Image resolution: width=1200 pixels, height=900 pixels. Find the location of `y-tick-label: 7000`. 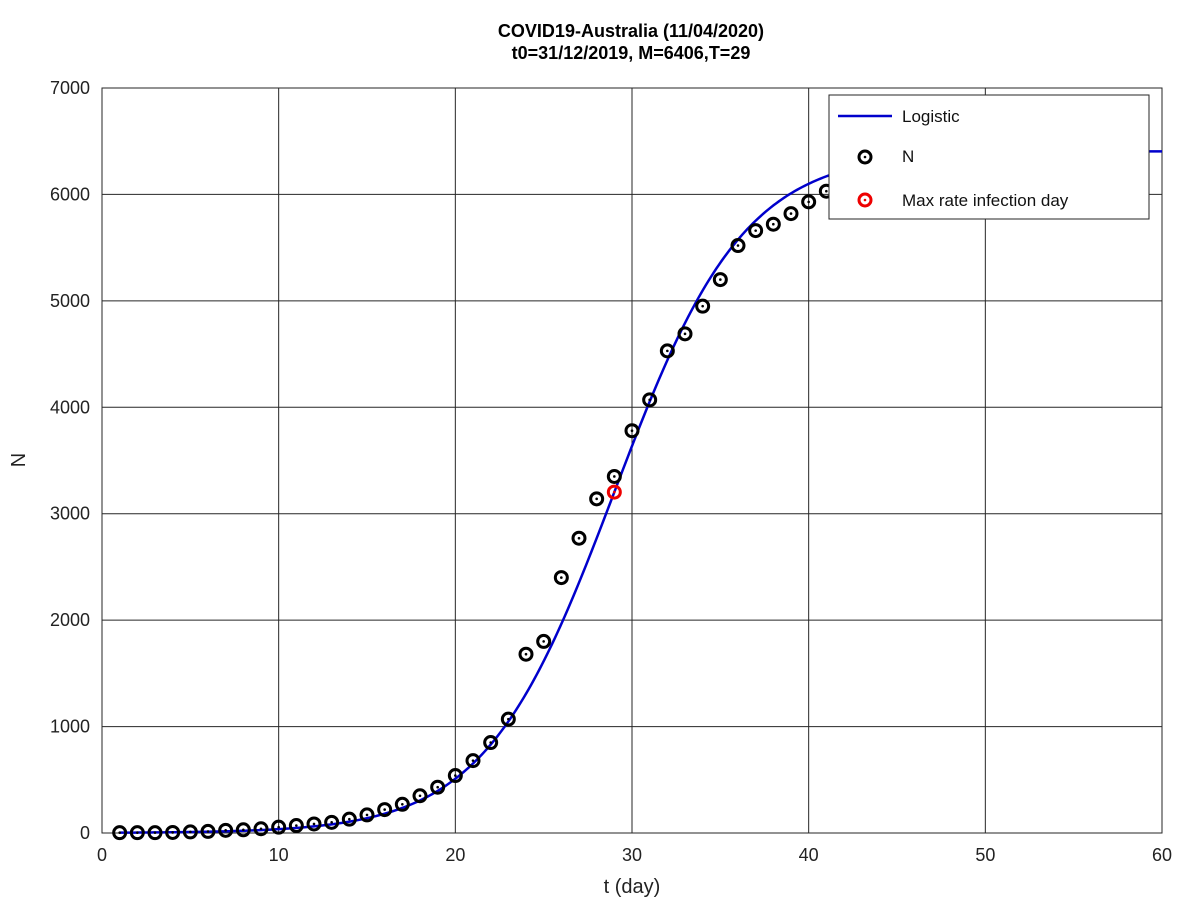

y-tick-label: 7000 is located at coordinates (70, 88).